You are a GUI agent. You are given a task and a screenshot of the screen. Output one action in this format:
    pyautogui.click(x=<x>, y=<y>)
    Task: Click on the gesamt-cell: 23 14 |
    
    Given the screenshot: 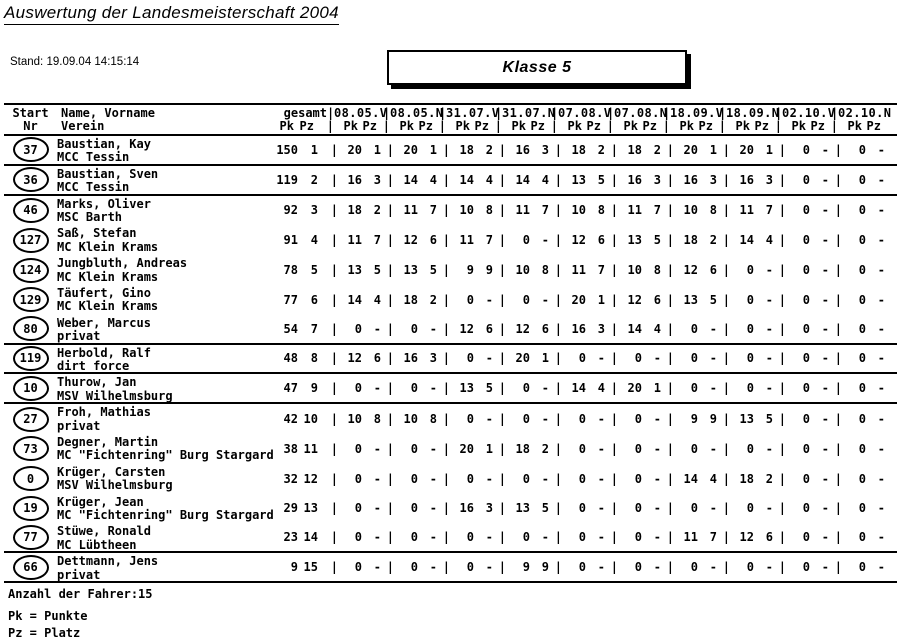 What is the action you would take?
    pyautogui.click(x=304, y=537)
    